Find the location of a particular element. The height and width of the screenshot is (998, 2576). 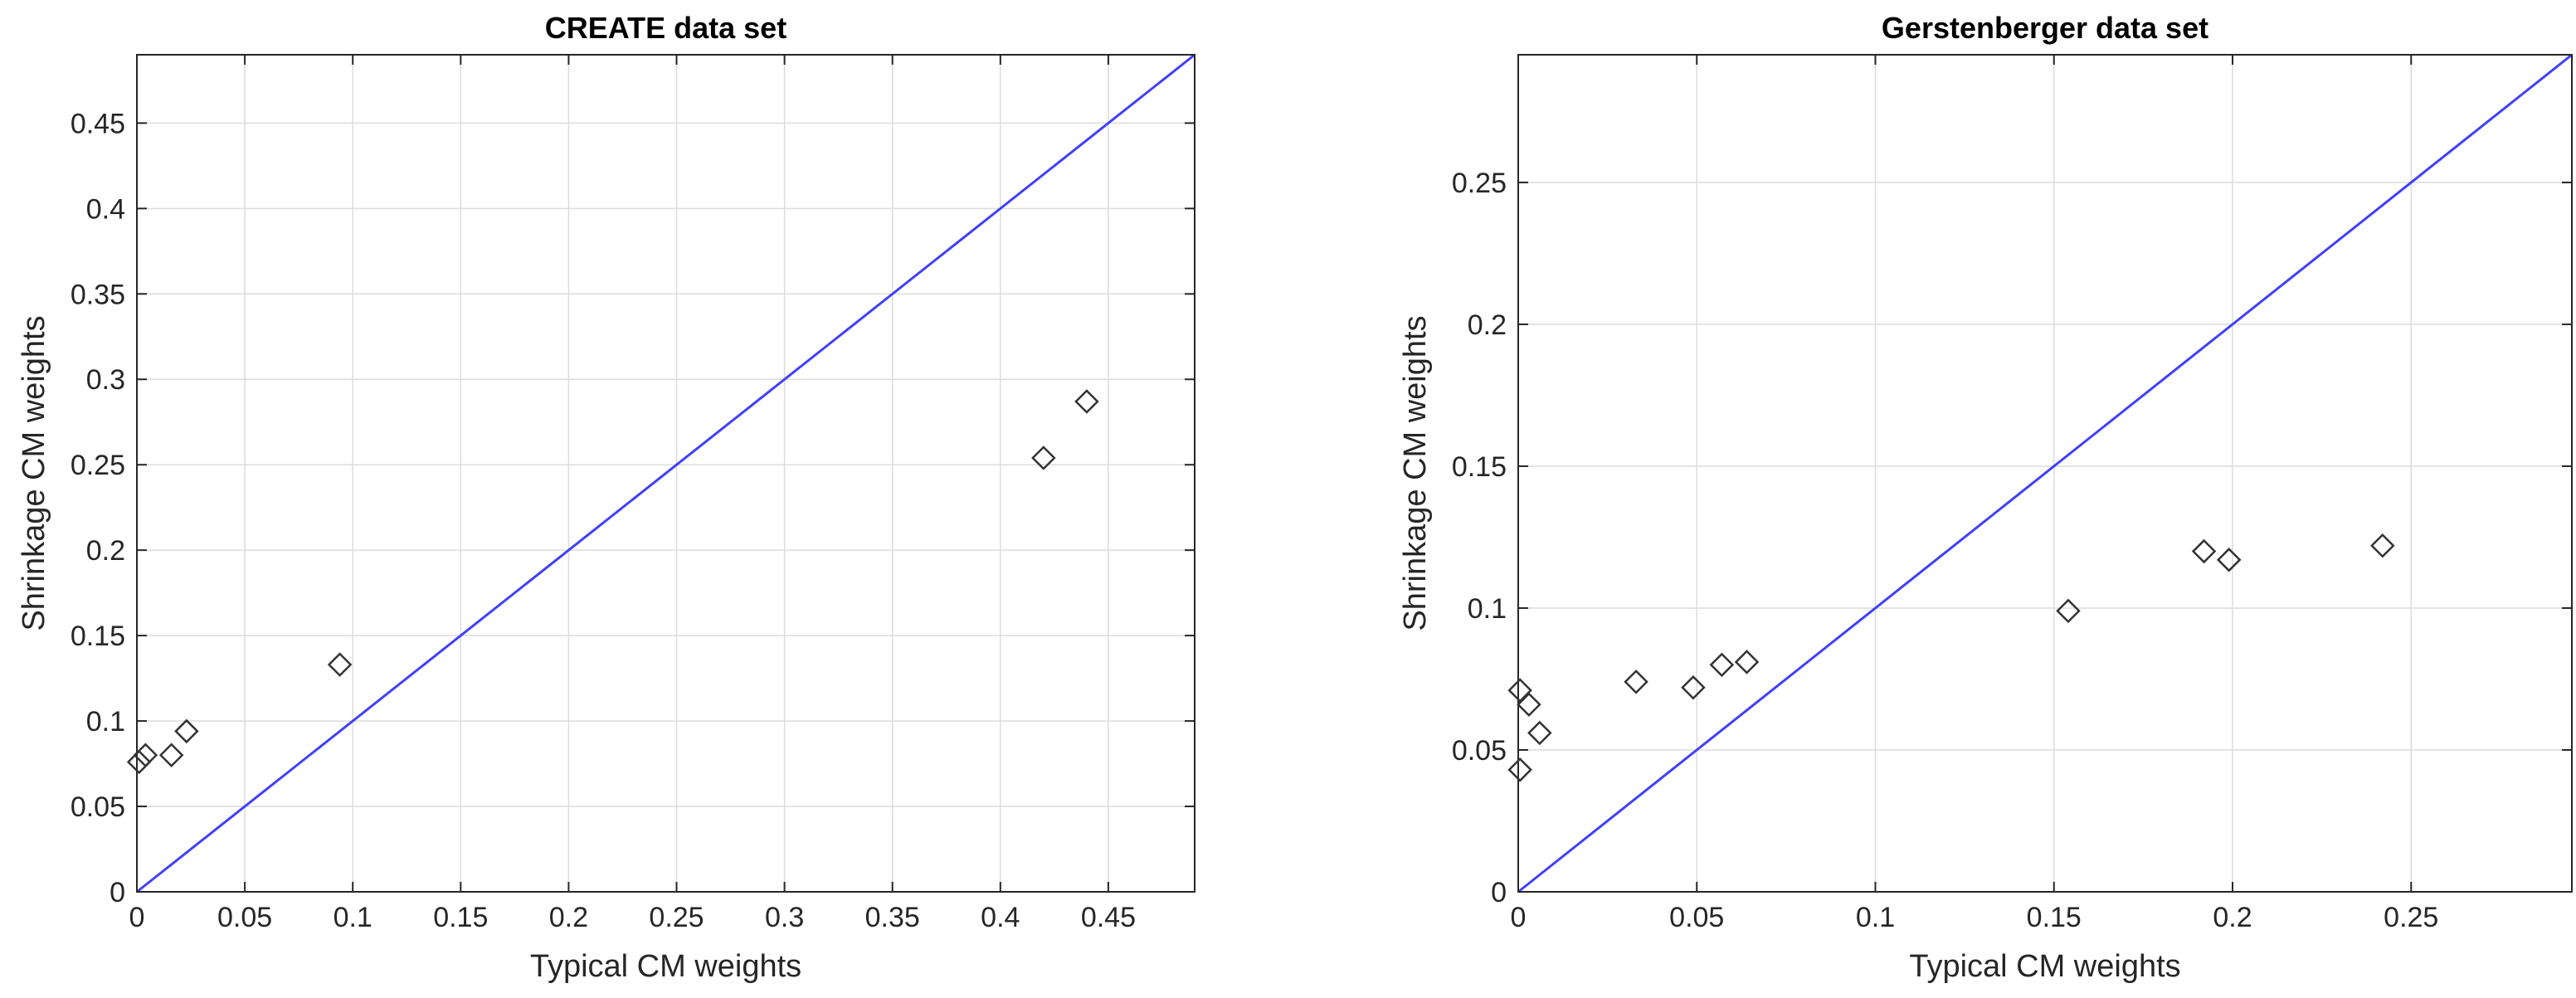

create-y-tick-label: 0.45 is located at coordinates (98, 124).